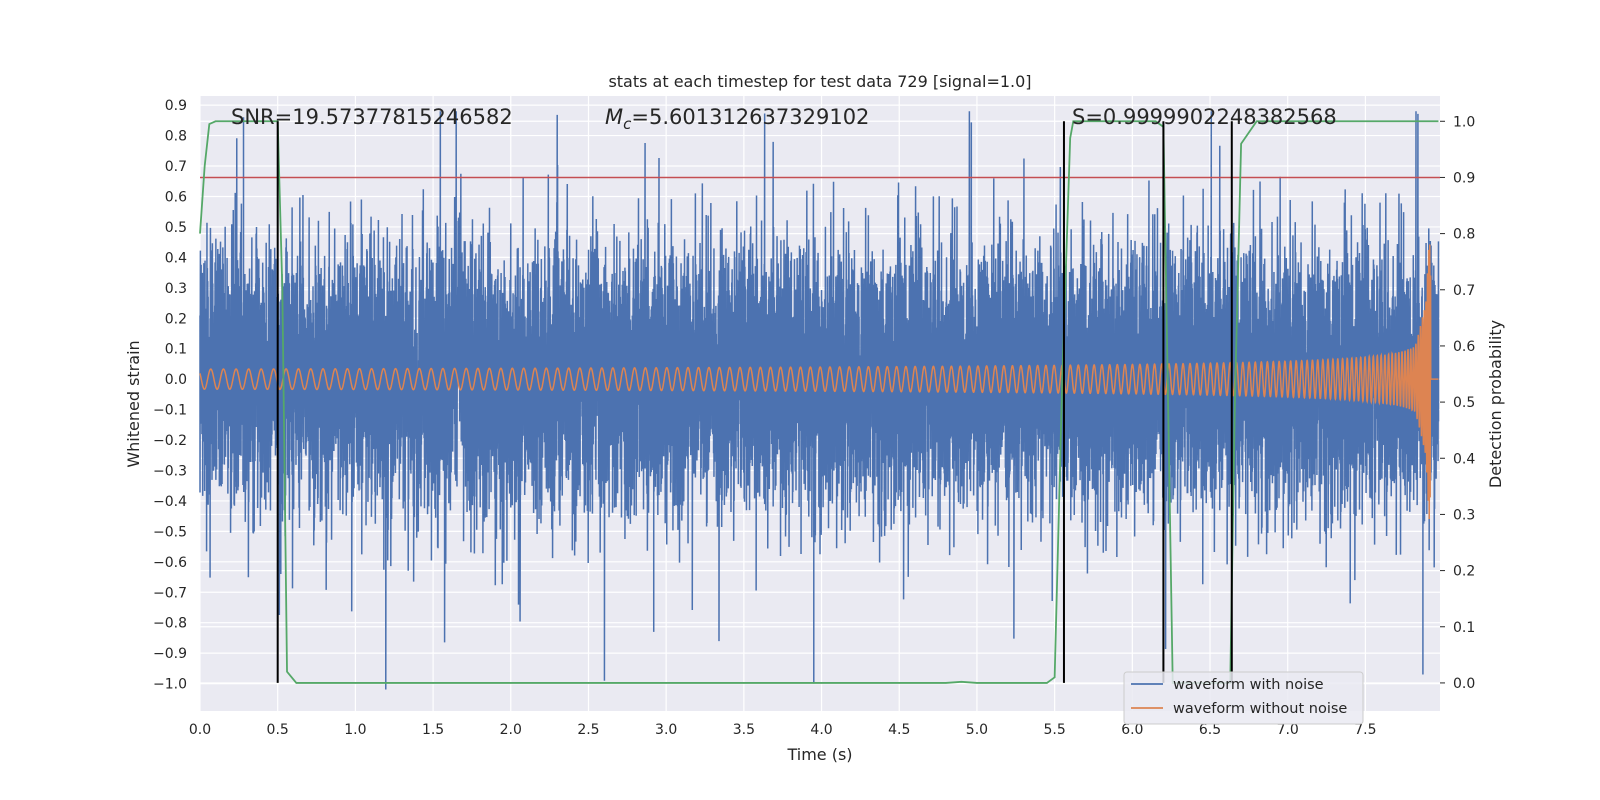  What do you see at coordinates (133, 403) in the screenshot?
I see `y-axis-label: Whitened strain` at bounding box center [133, 403].